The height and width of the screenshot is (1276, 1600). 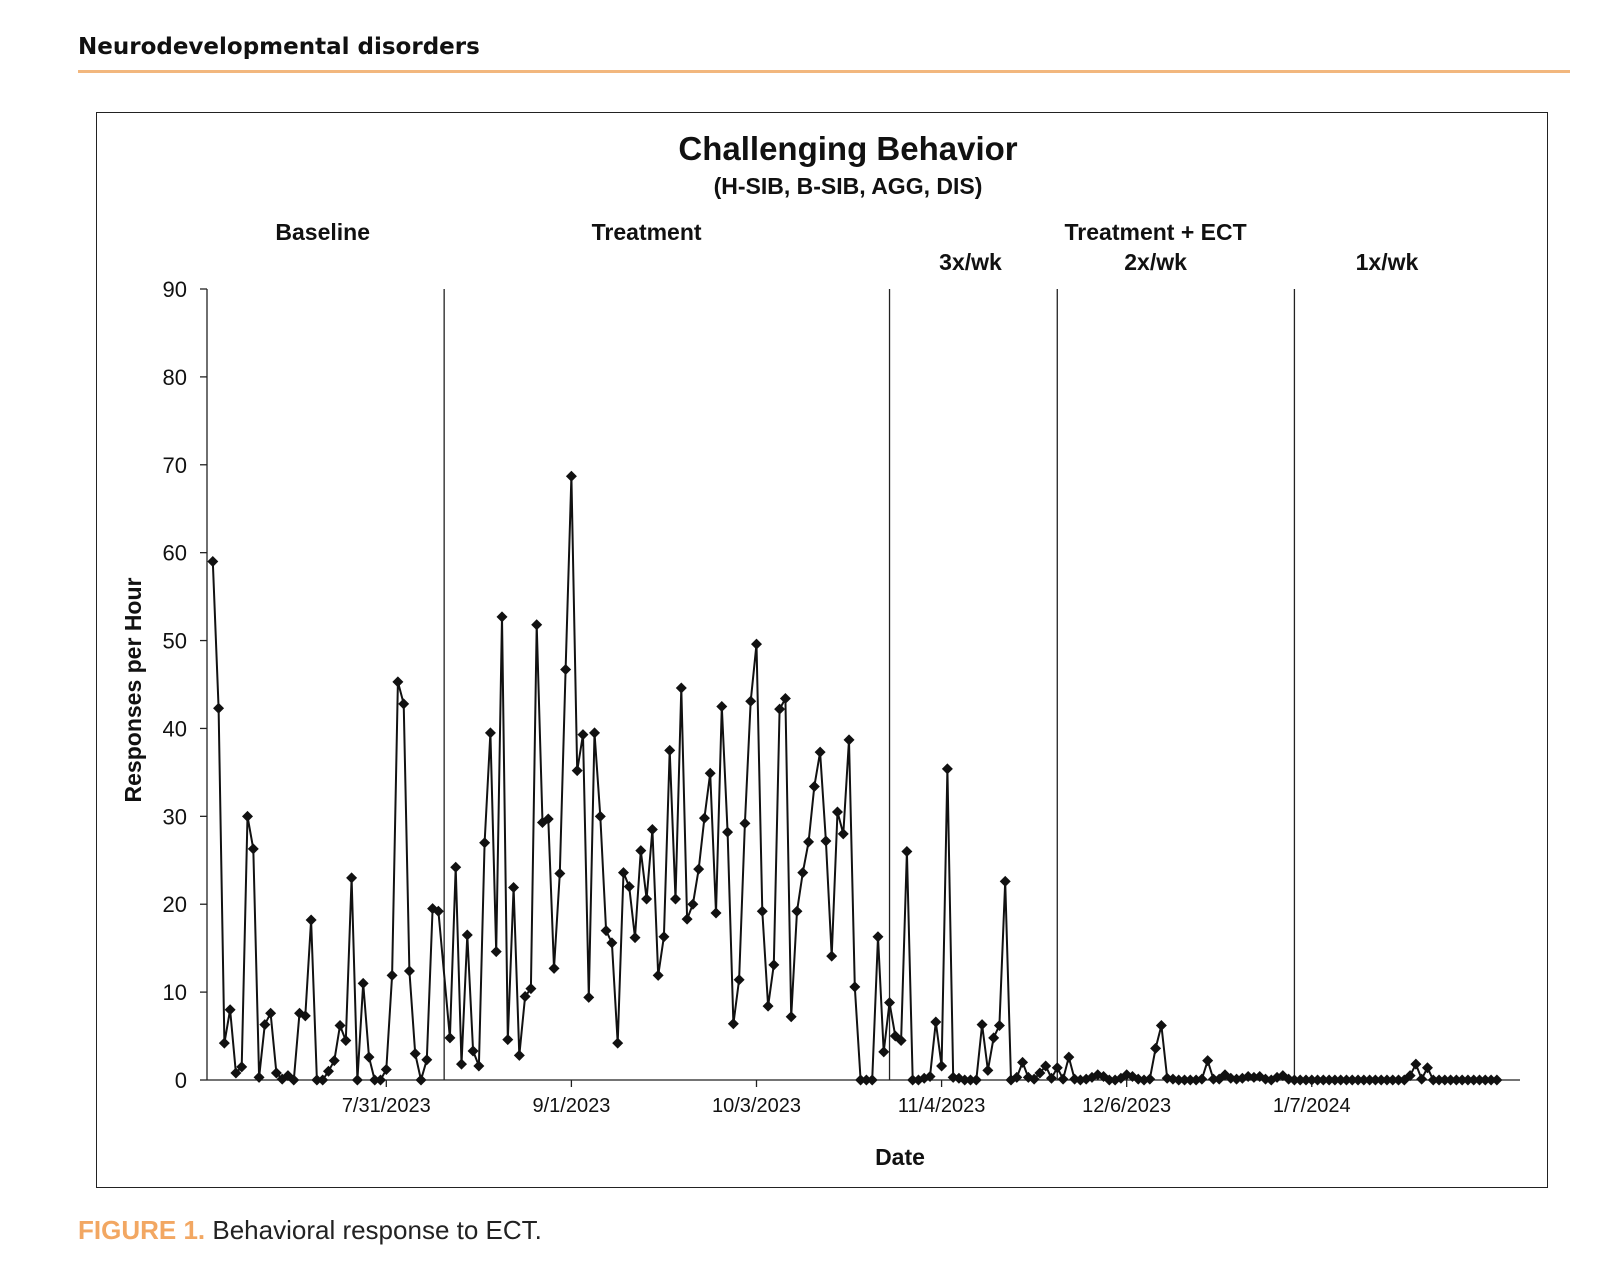 I want to click on y-tick-label: 80, so click(x=175, y=377).